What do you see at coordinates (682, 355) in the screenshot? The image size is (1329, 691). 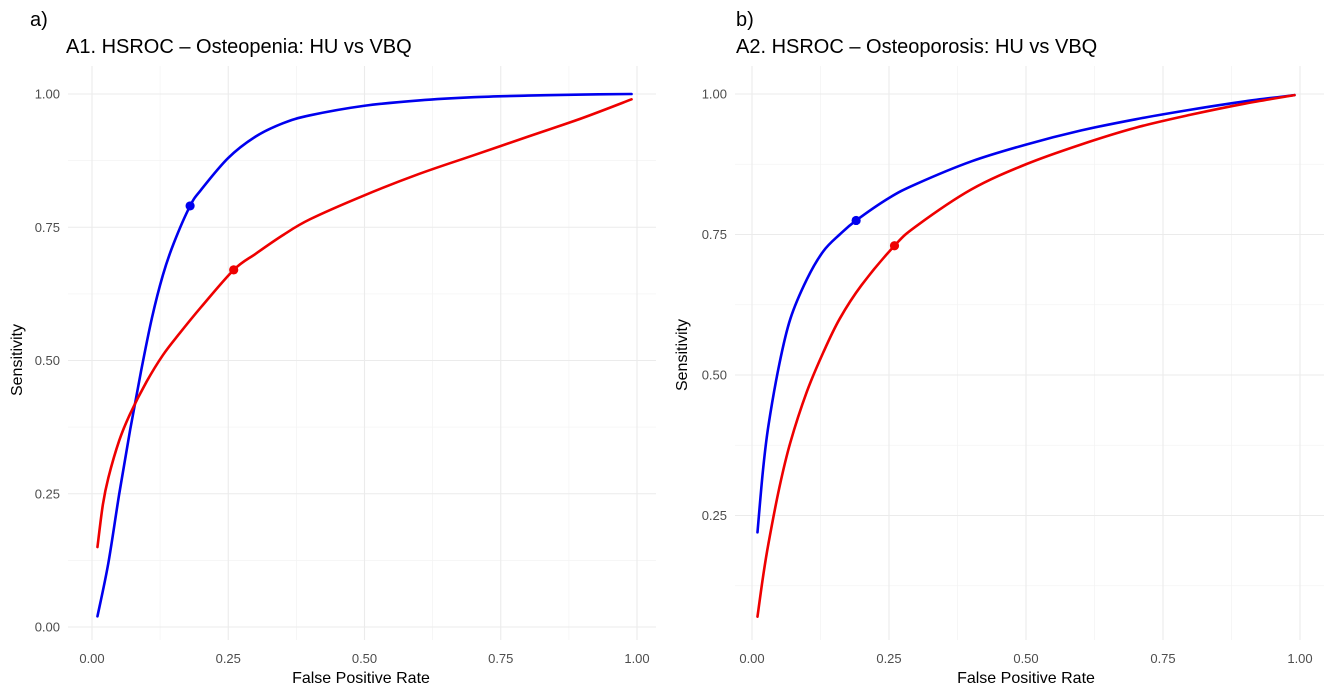 I see `panel-b-y-axis-title: Sensitivity` at bounding box center [682, 355].